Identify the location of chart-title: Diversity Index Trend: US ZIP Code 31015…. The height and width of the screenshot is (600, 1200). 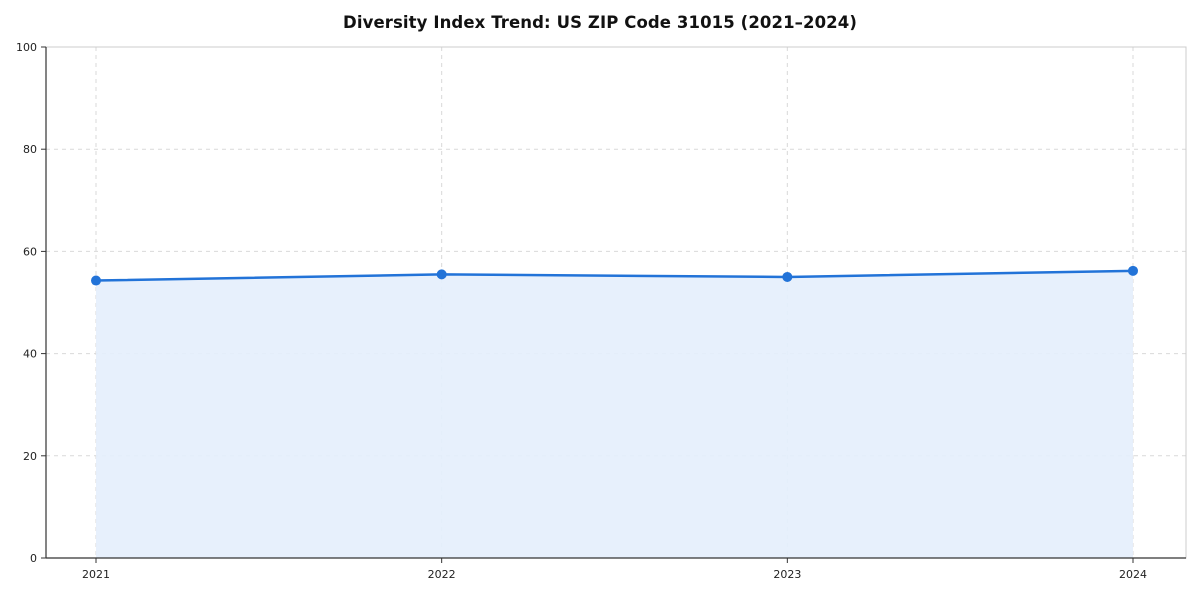
(600, 22).